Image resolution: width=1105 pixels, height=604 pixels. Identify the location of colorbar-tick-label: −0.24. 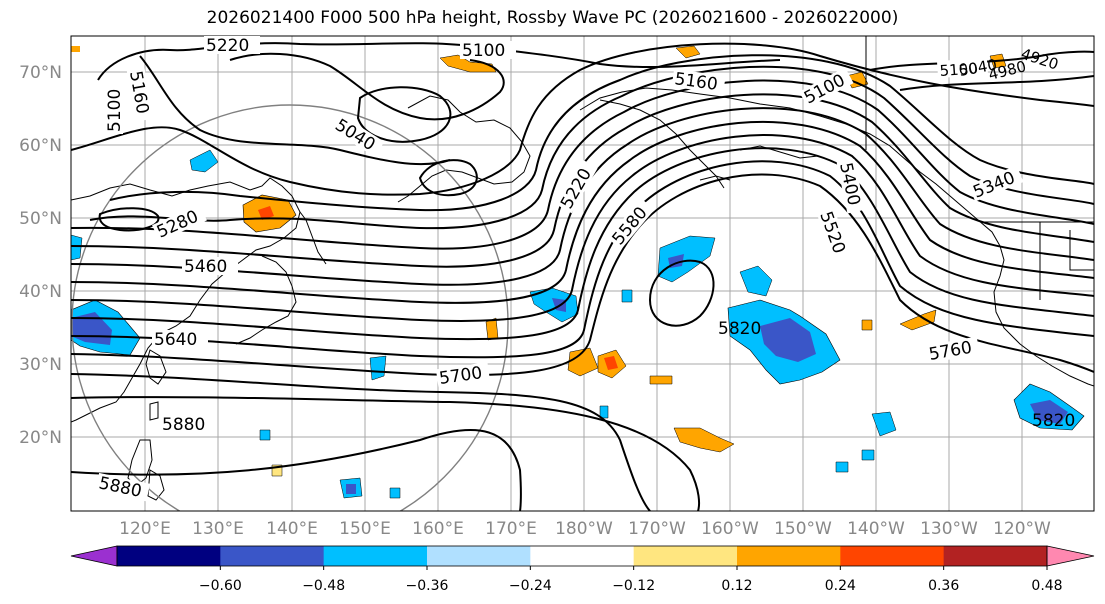
(530, 586).